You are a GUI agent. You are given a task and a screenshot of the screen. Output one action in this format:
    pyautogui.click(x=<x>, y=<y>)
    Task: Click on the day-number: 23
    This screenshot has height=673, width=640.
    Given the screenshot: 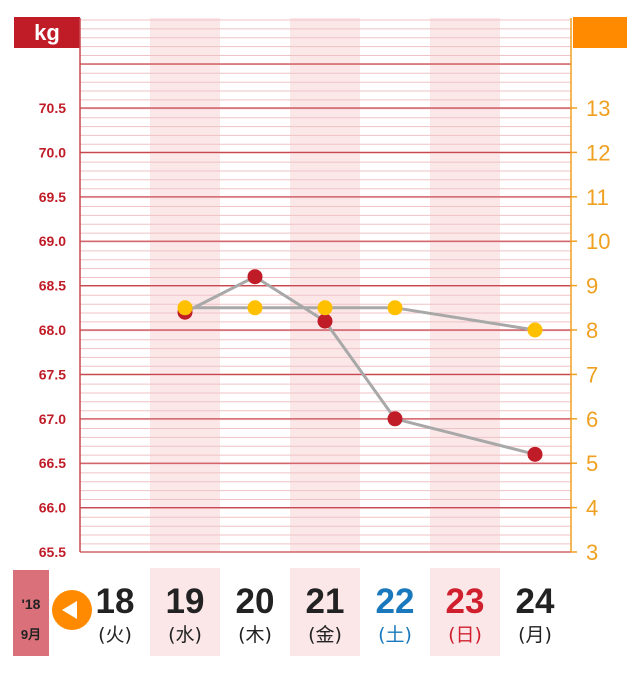 What is the action you would take?
    pyautogui.click(x=465, y=601)
    